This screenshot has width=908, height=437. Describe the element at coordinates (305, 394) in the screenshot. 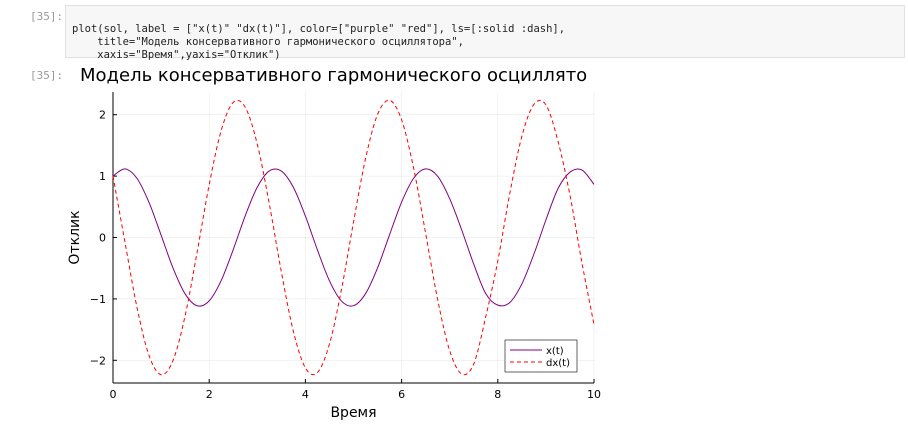

I see `x-tick-label: 4` at that location.